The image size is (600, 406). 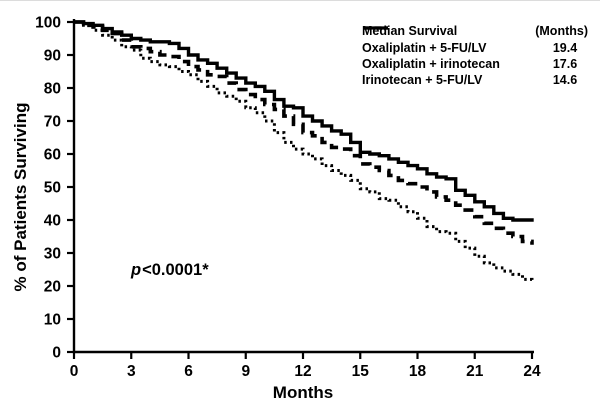 I want to click on x-axis-title: Months, so click(x=303, y=392).